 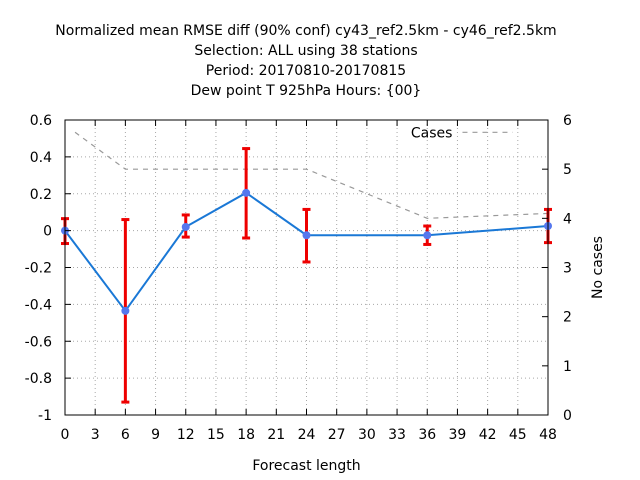 What do you see at coordinates (548, 435) in the screenshot?
I see `x-tick-label: 48` at bounding box center [548, 435].